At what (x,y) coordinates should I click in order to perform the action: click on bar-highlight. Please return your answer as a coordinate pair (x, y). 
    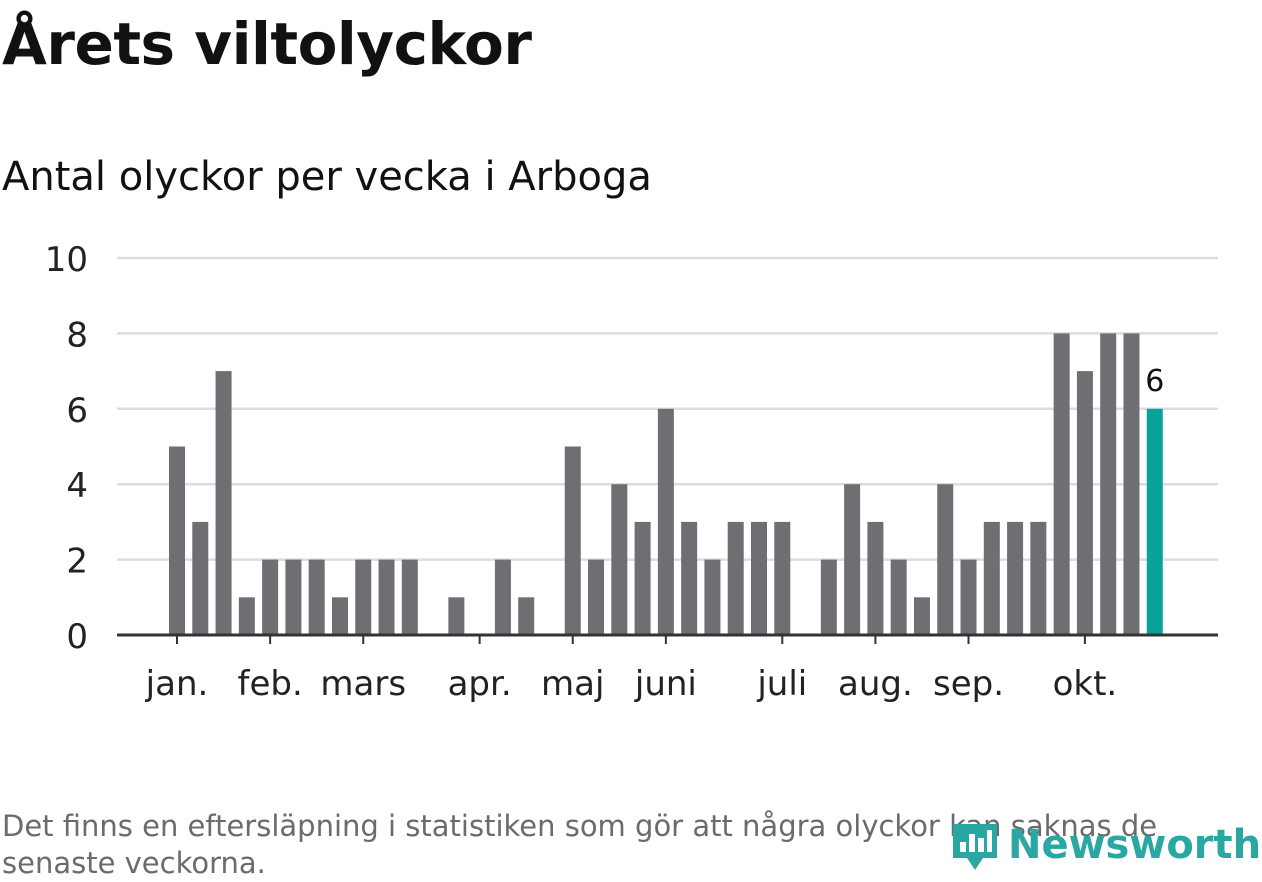
    Looking at the image, I should click on (1154, 521).